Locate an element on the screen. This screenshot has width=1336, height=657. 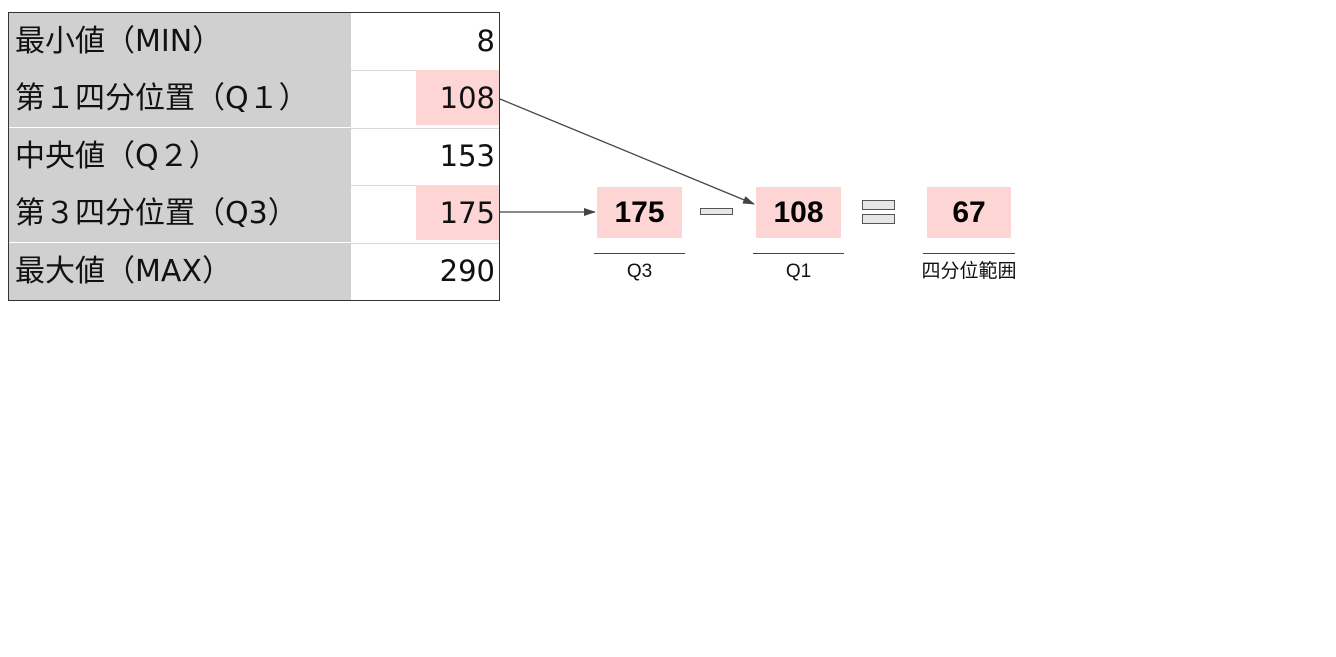
table-row-max: 最大値（MAX） 290 is located at coordinates (254, 271).